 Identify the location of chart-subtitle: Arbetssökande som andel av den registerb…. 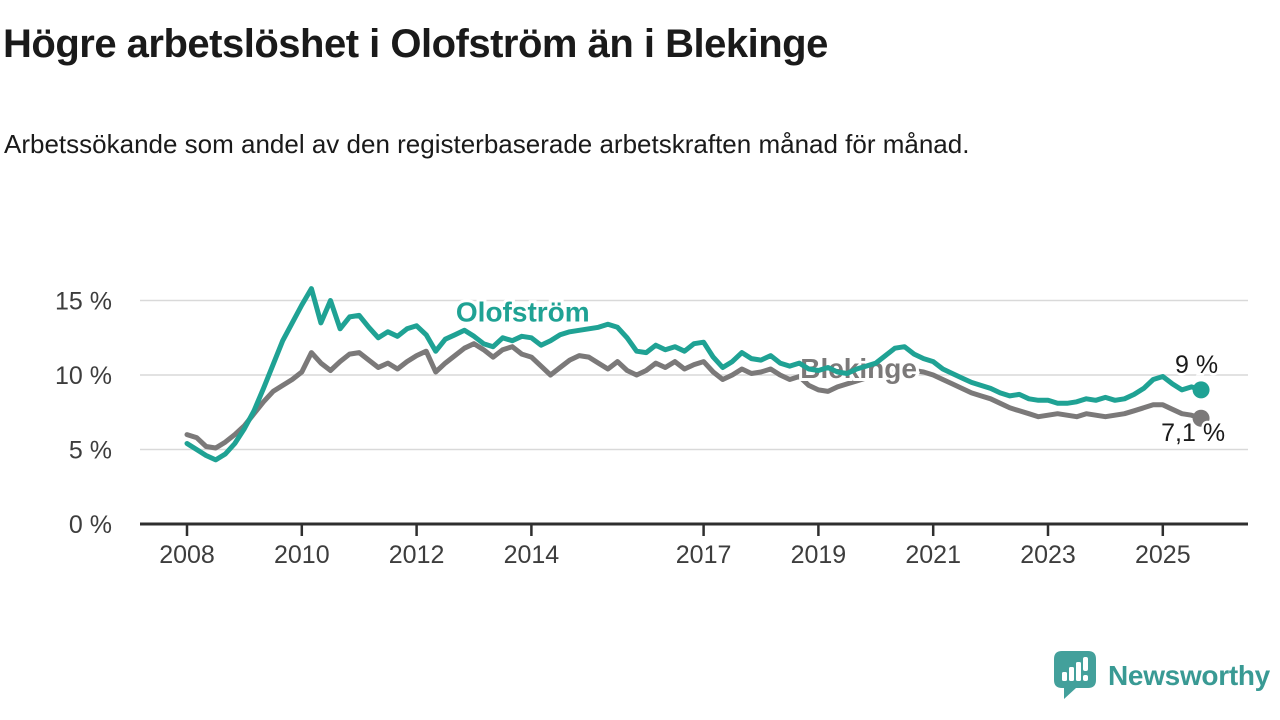
(487, 144).